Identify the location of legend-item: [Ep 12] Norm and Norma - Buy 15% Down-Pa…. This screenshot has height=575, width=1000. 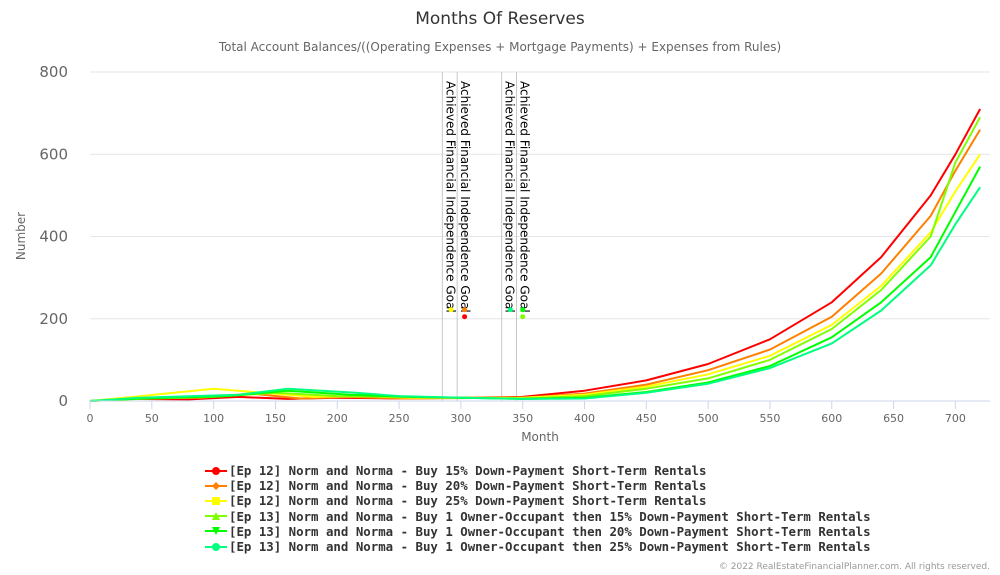
(538, 470).